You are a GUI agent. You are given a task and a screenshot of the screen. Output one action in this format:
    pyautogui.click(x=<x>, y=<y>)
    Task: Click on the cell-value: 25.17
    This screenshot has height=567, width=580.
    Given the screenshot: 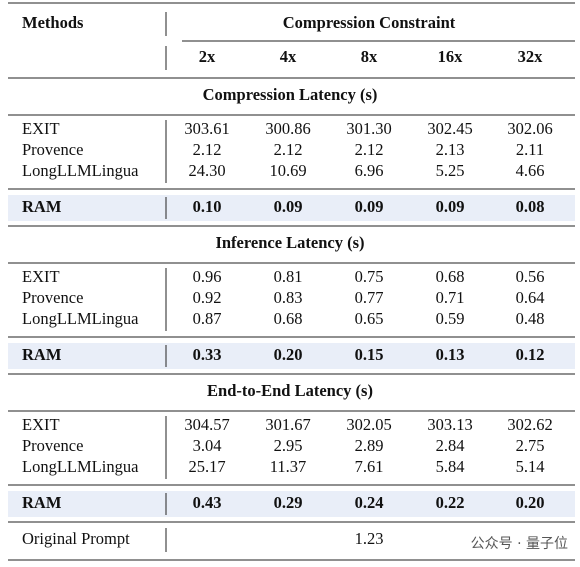 What is the action you would take?
    pyautogui.click(x=206, y=466)
    